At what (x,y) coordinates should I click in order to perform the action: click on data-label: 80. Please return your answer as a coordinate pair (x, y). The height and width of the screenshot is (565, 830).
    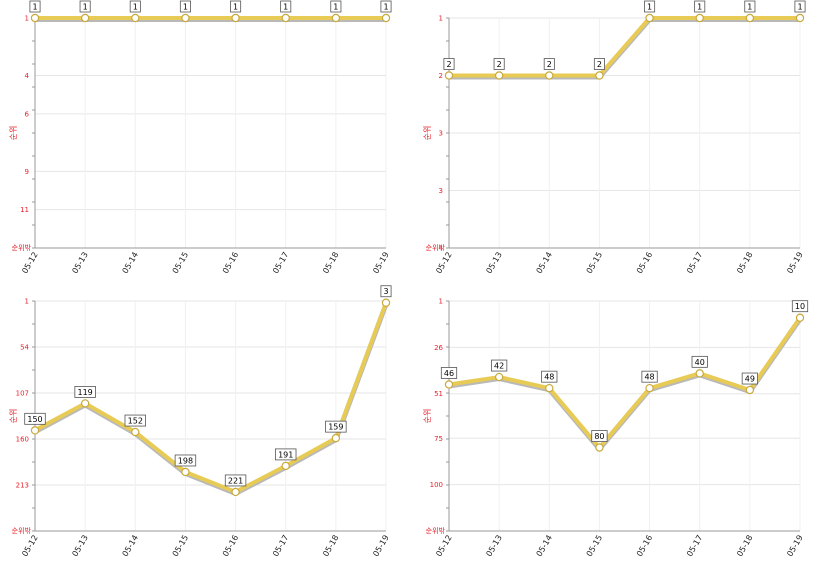
    Looking at the image, I should click on (599, 436).